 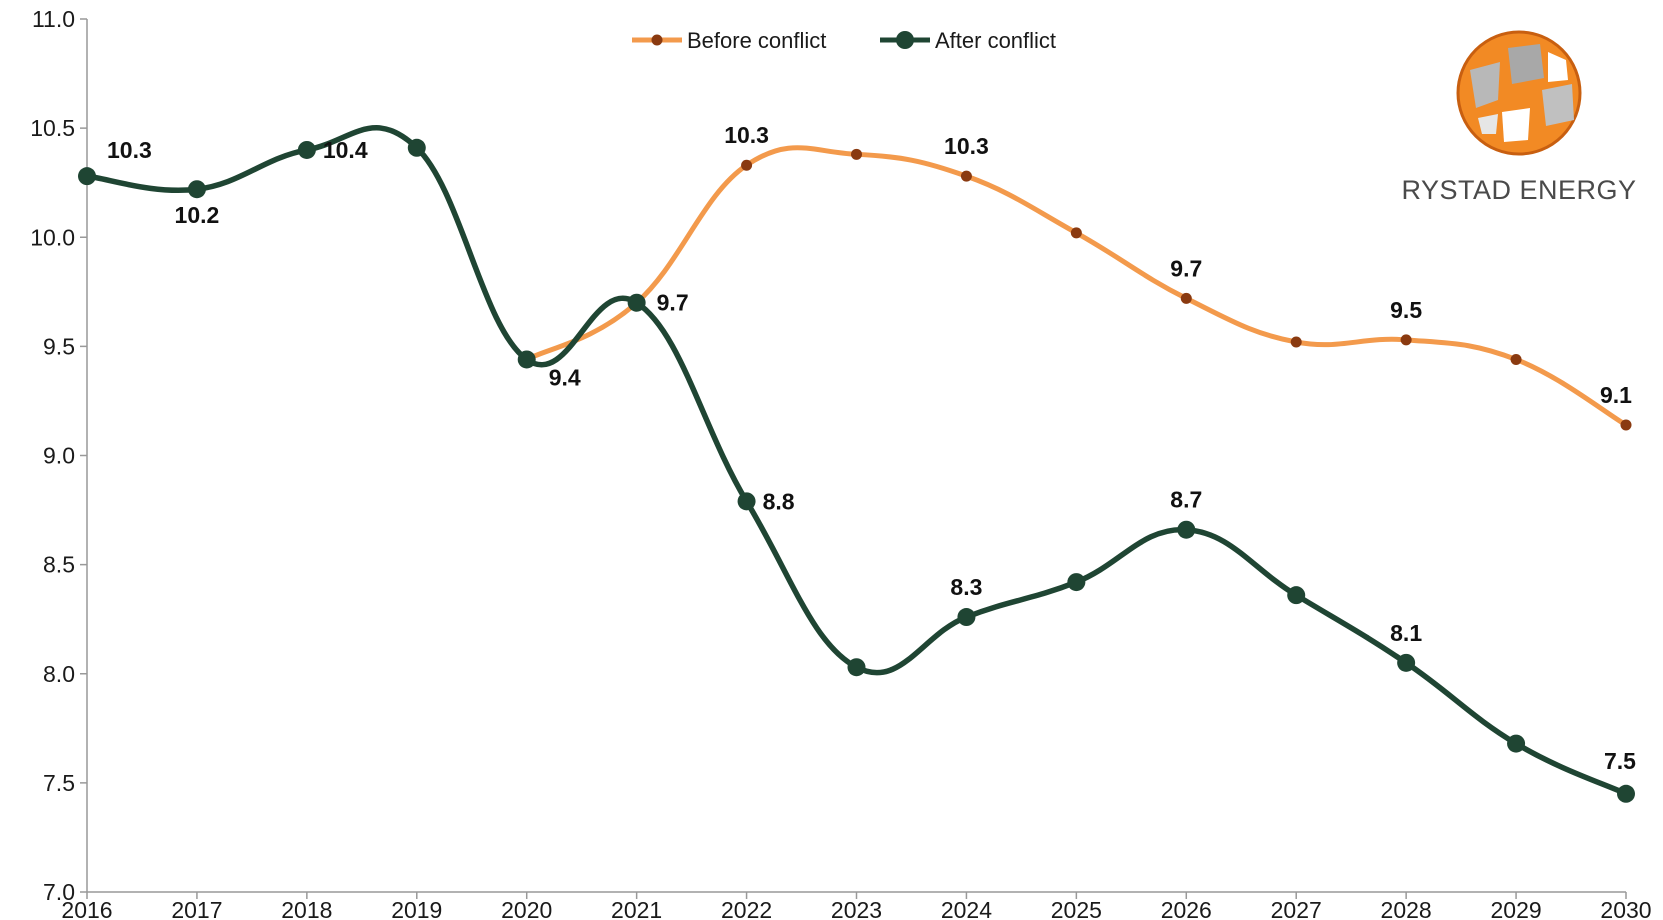 I want to click on x-tick-label: 2028, so click(x=1406, y=908).